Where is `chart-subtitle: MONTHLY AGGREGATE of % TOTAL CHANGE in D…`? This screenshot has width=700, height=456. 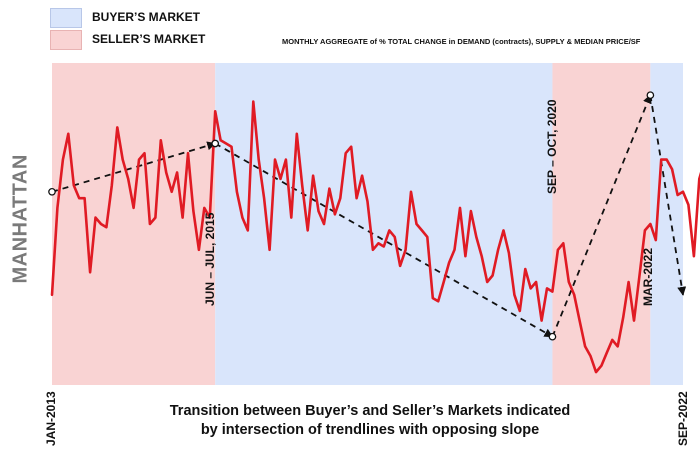
chart-subtitle: MONTHLY AGGREGATE of % TOTAL CHANGE in D… is located at coordinates (461, 41).